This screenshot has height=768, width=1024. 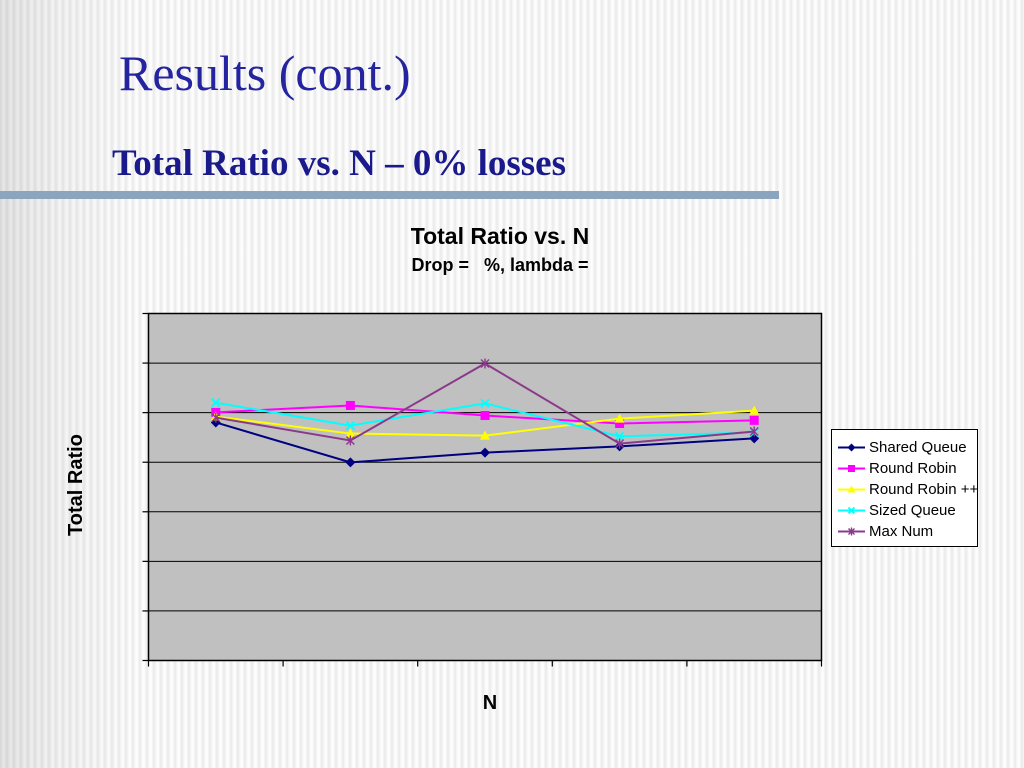 I want to click on divider-bar, so click(x=389, y=195).